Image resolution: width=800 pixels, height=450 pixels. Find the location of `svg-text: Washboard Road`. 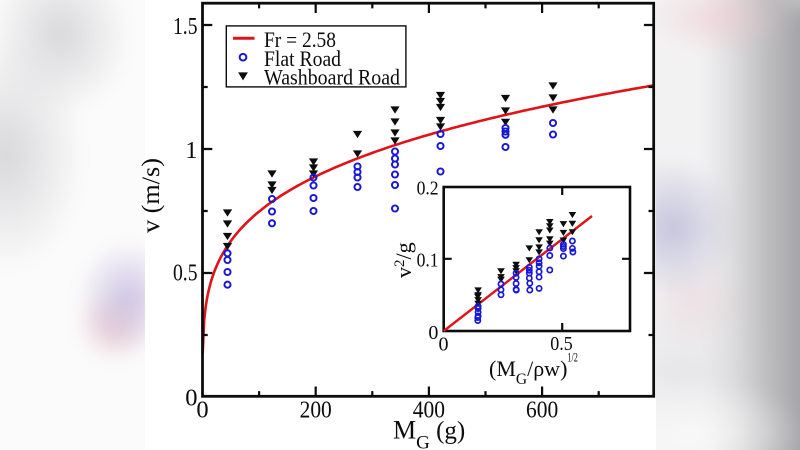

svg-text: Washboard Road is located at coordinates (332, 77).